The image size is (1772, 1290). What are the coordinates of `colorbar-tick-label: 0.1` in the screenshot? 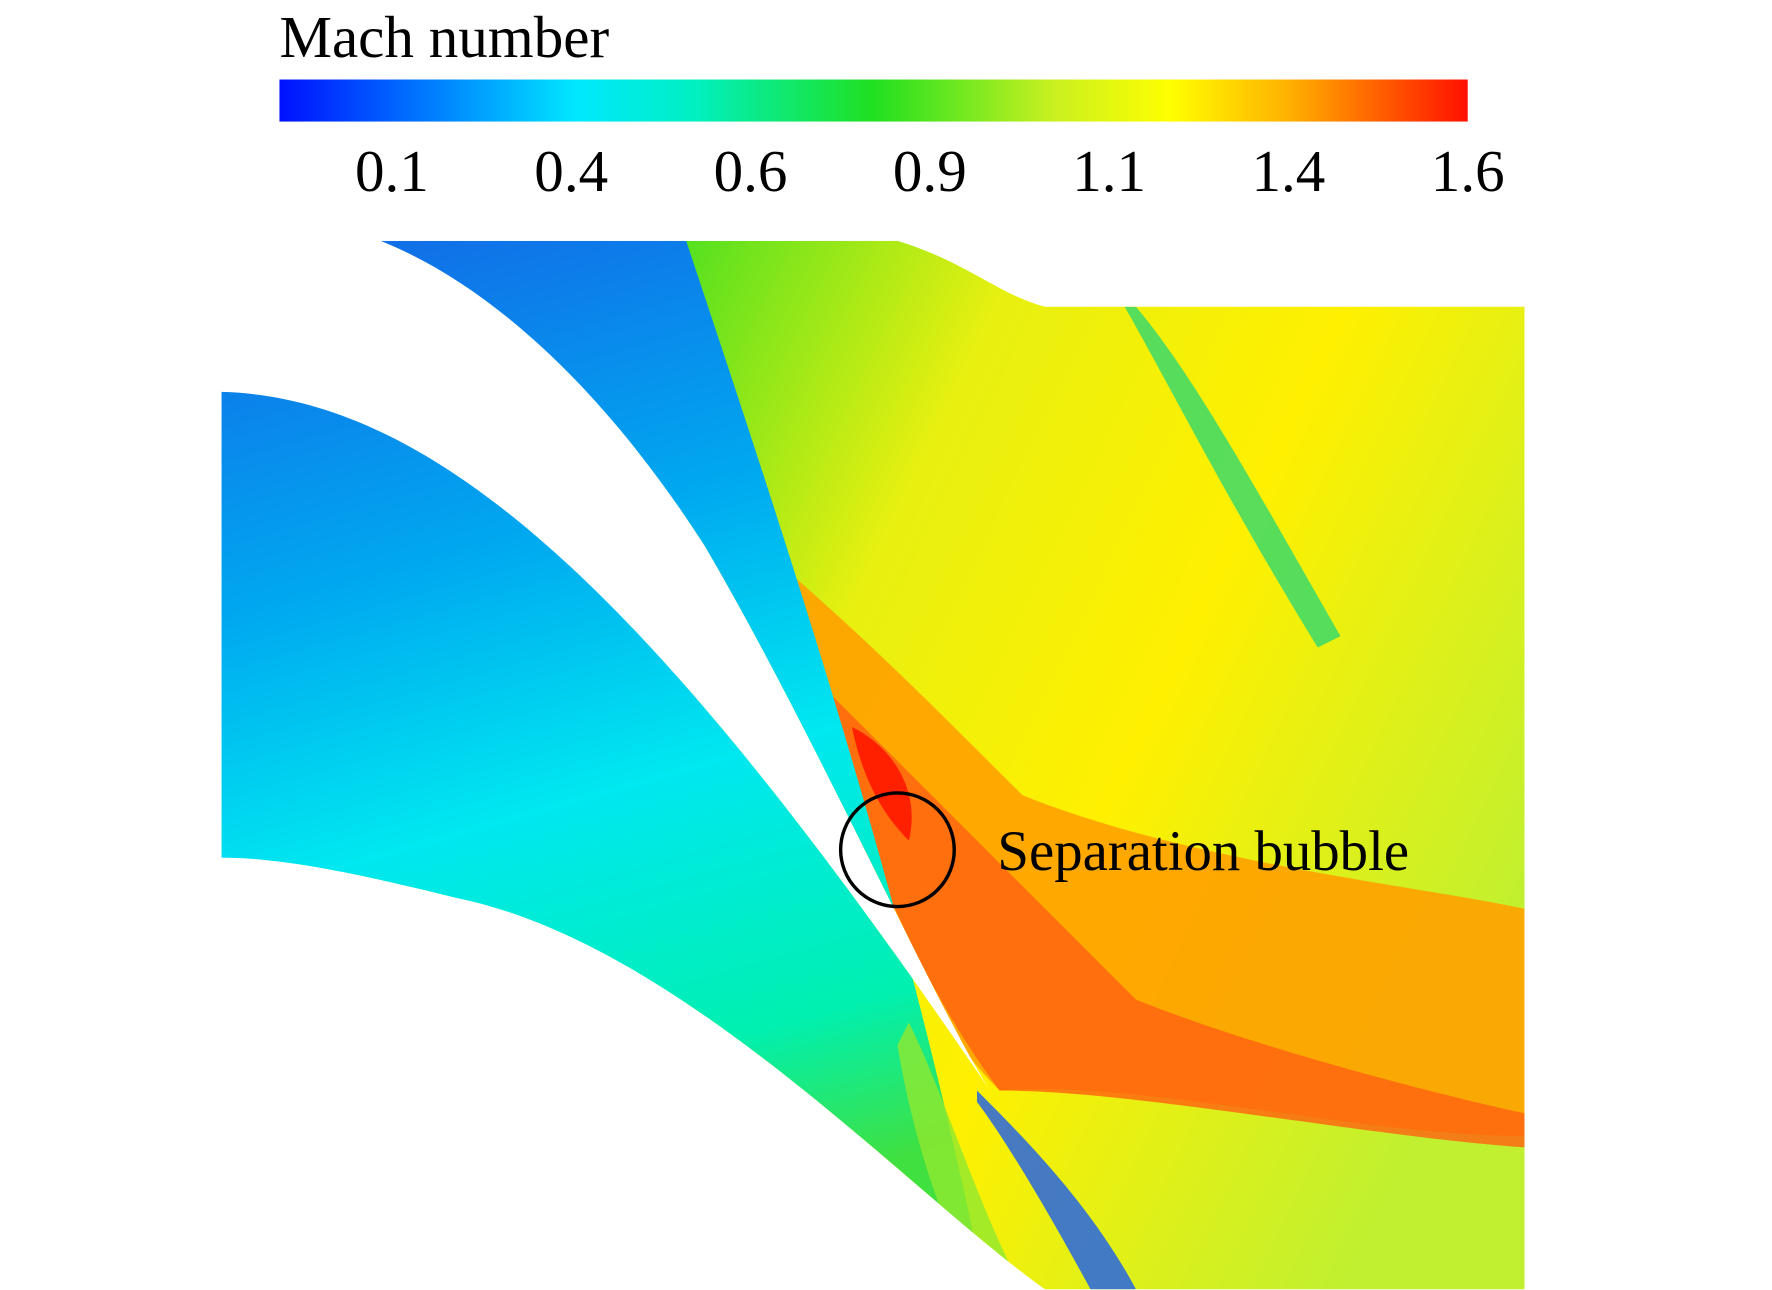 It's located at (392, 171).